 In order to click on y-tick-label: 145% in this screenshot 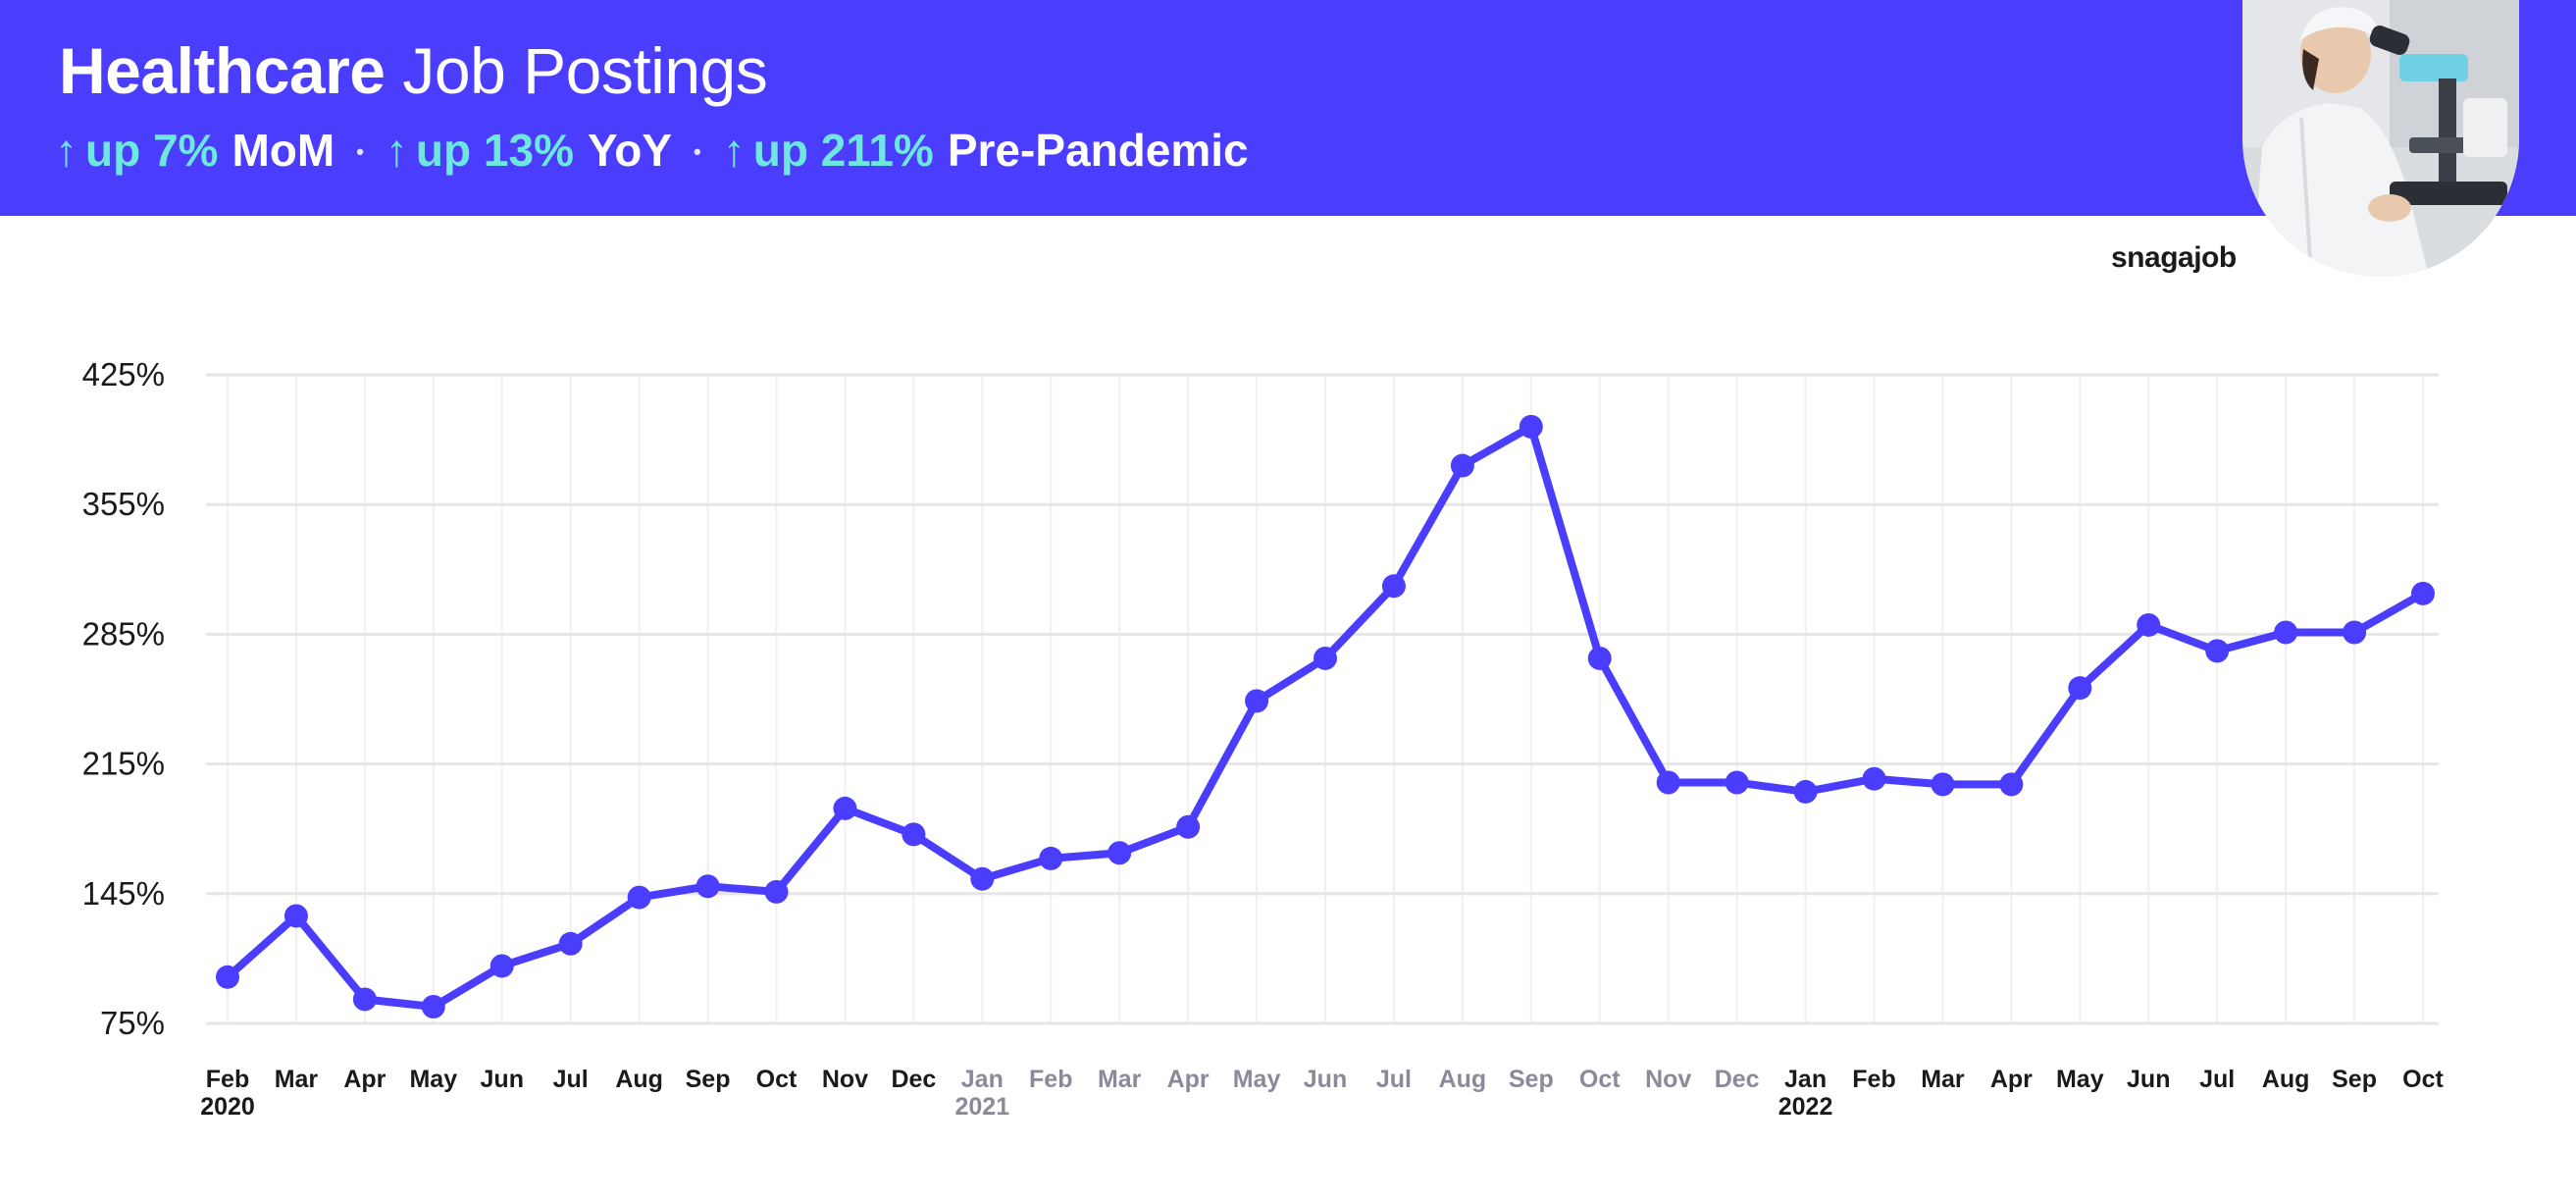, I will do `click(123, 893)`.